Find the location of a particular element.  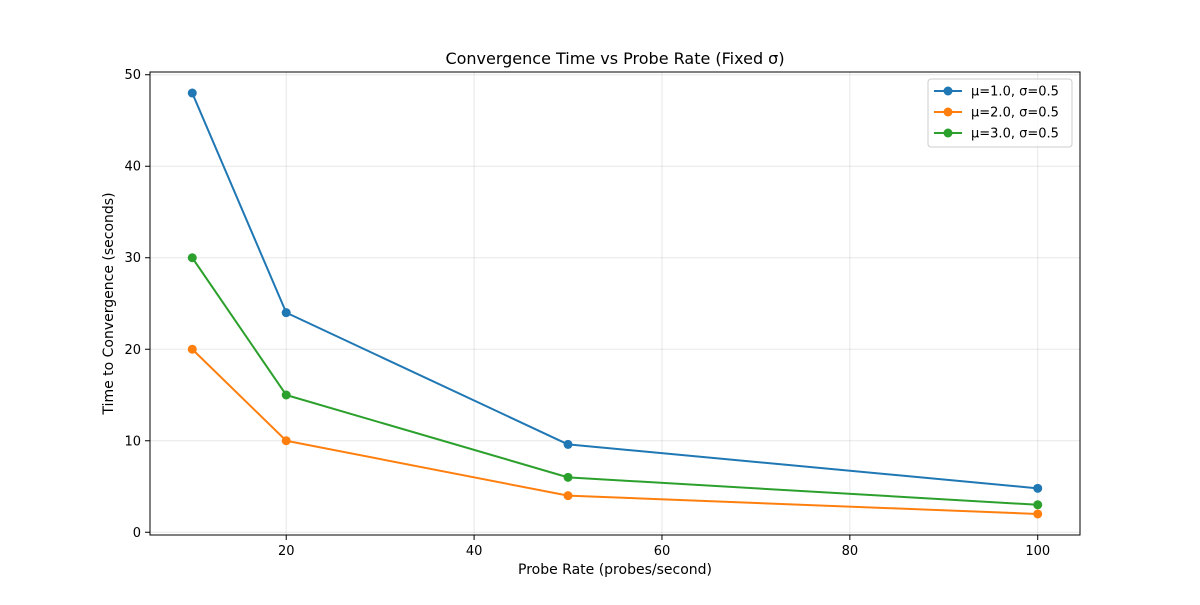

legend-label: μ=3.0, σ=0.5 is located at coordinates (1015, 134).